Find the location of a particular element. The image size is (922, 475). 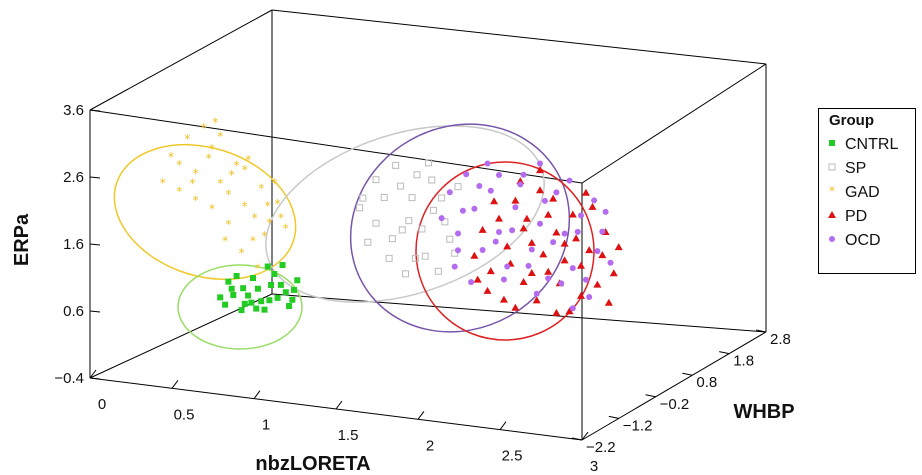

z-tick-label: 1.8 is located at coordinates (743, 361).